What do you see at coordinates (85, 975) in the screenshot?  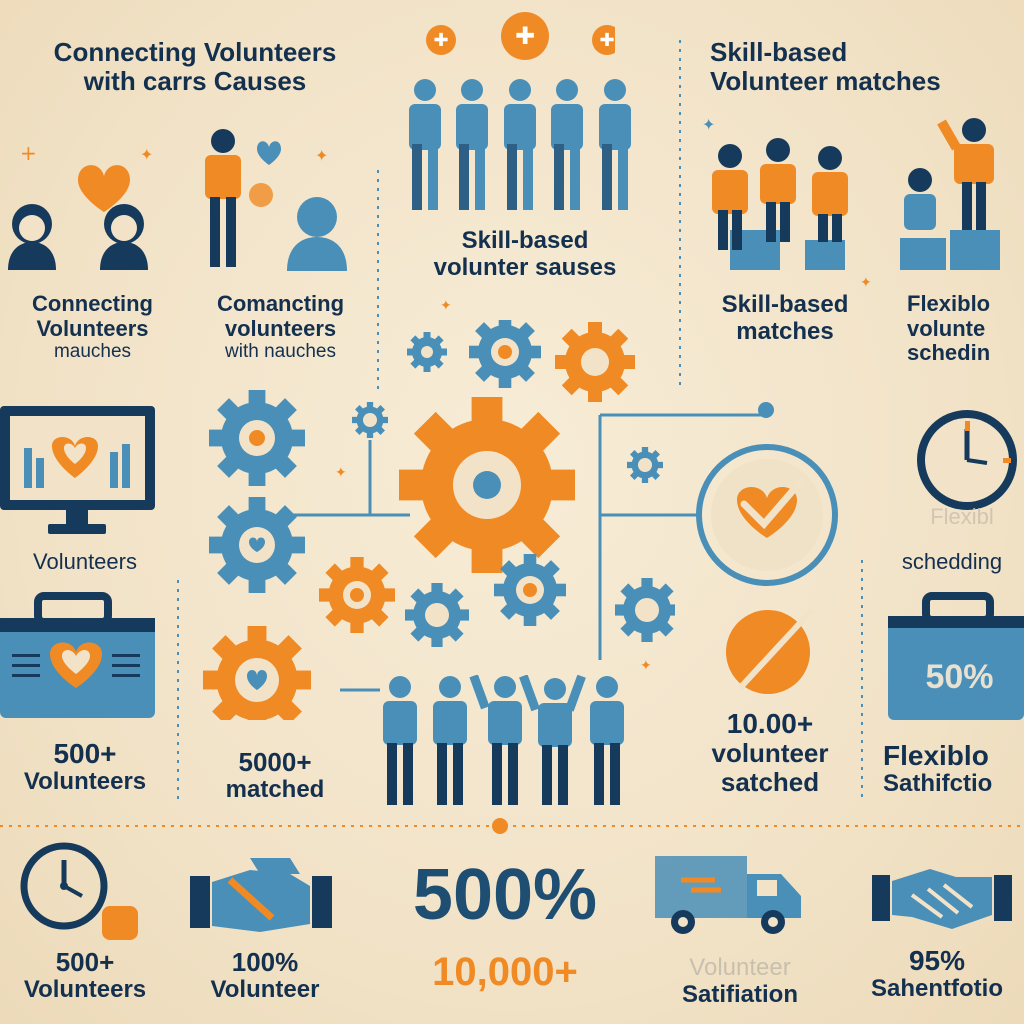 I see `bottom-item1-text: 500+ Volunteers` at bounding box center [85, 975].